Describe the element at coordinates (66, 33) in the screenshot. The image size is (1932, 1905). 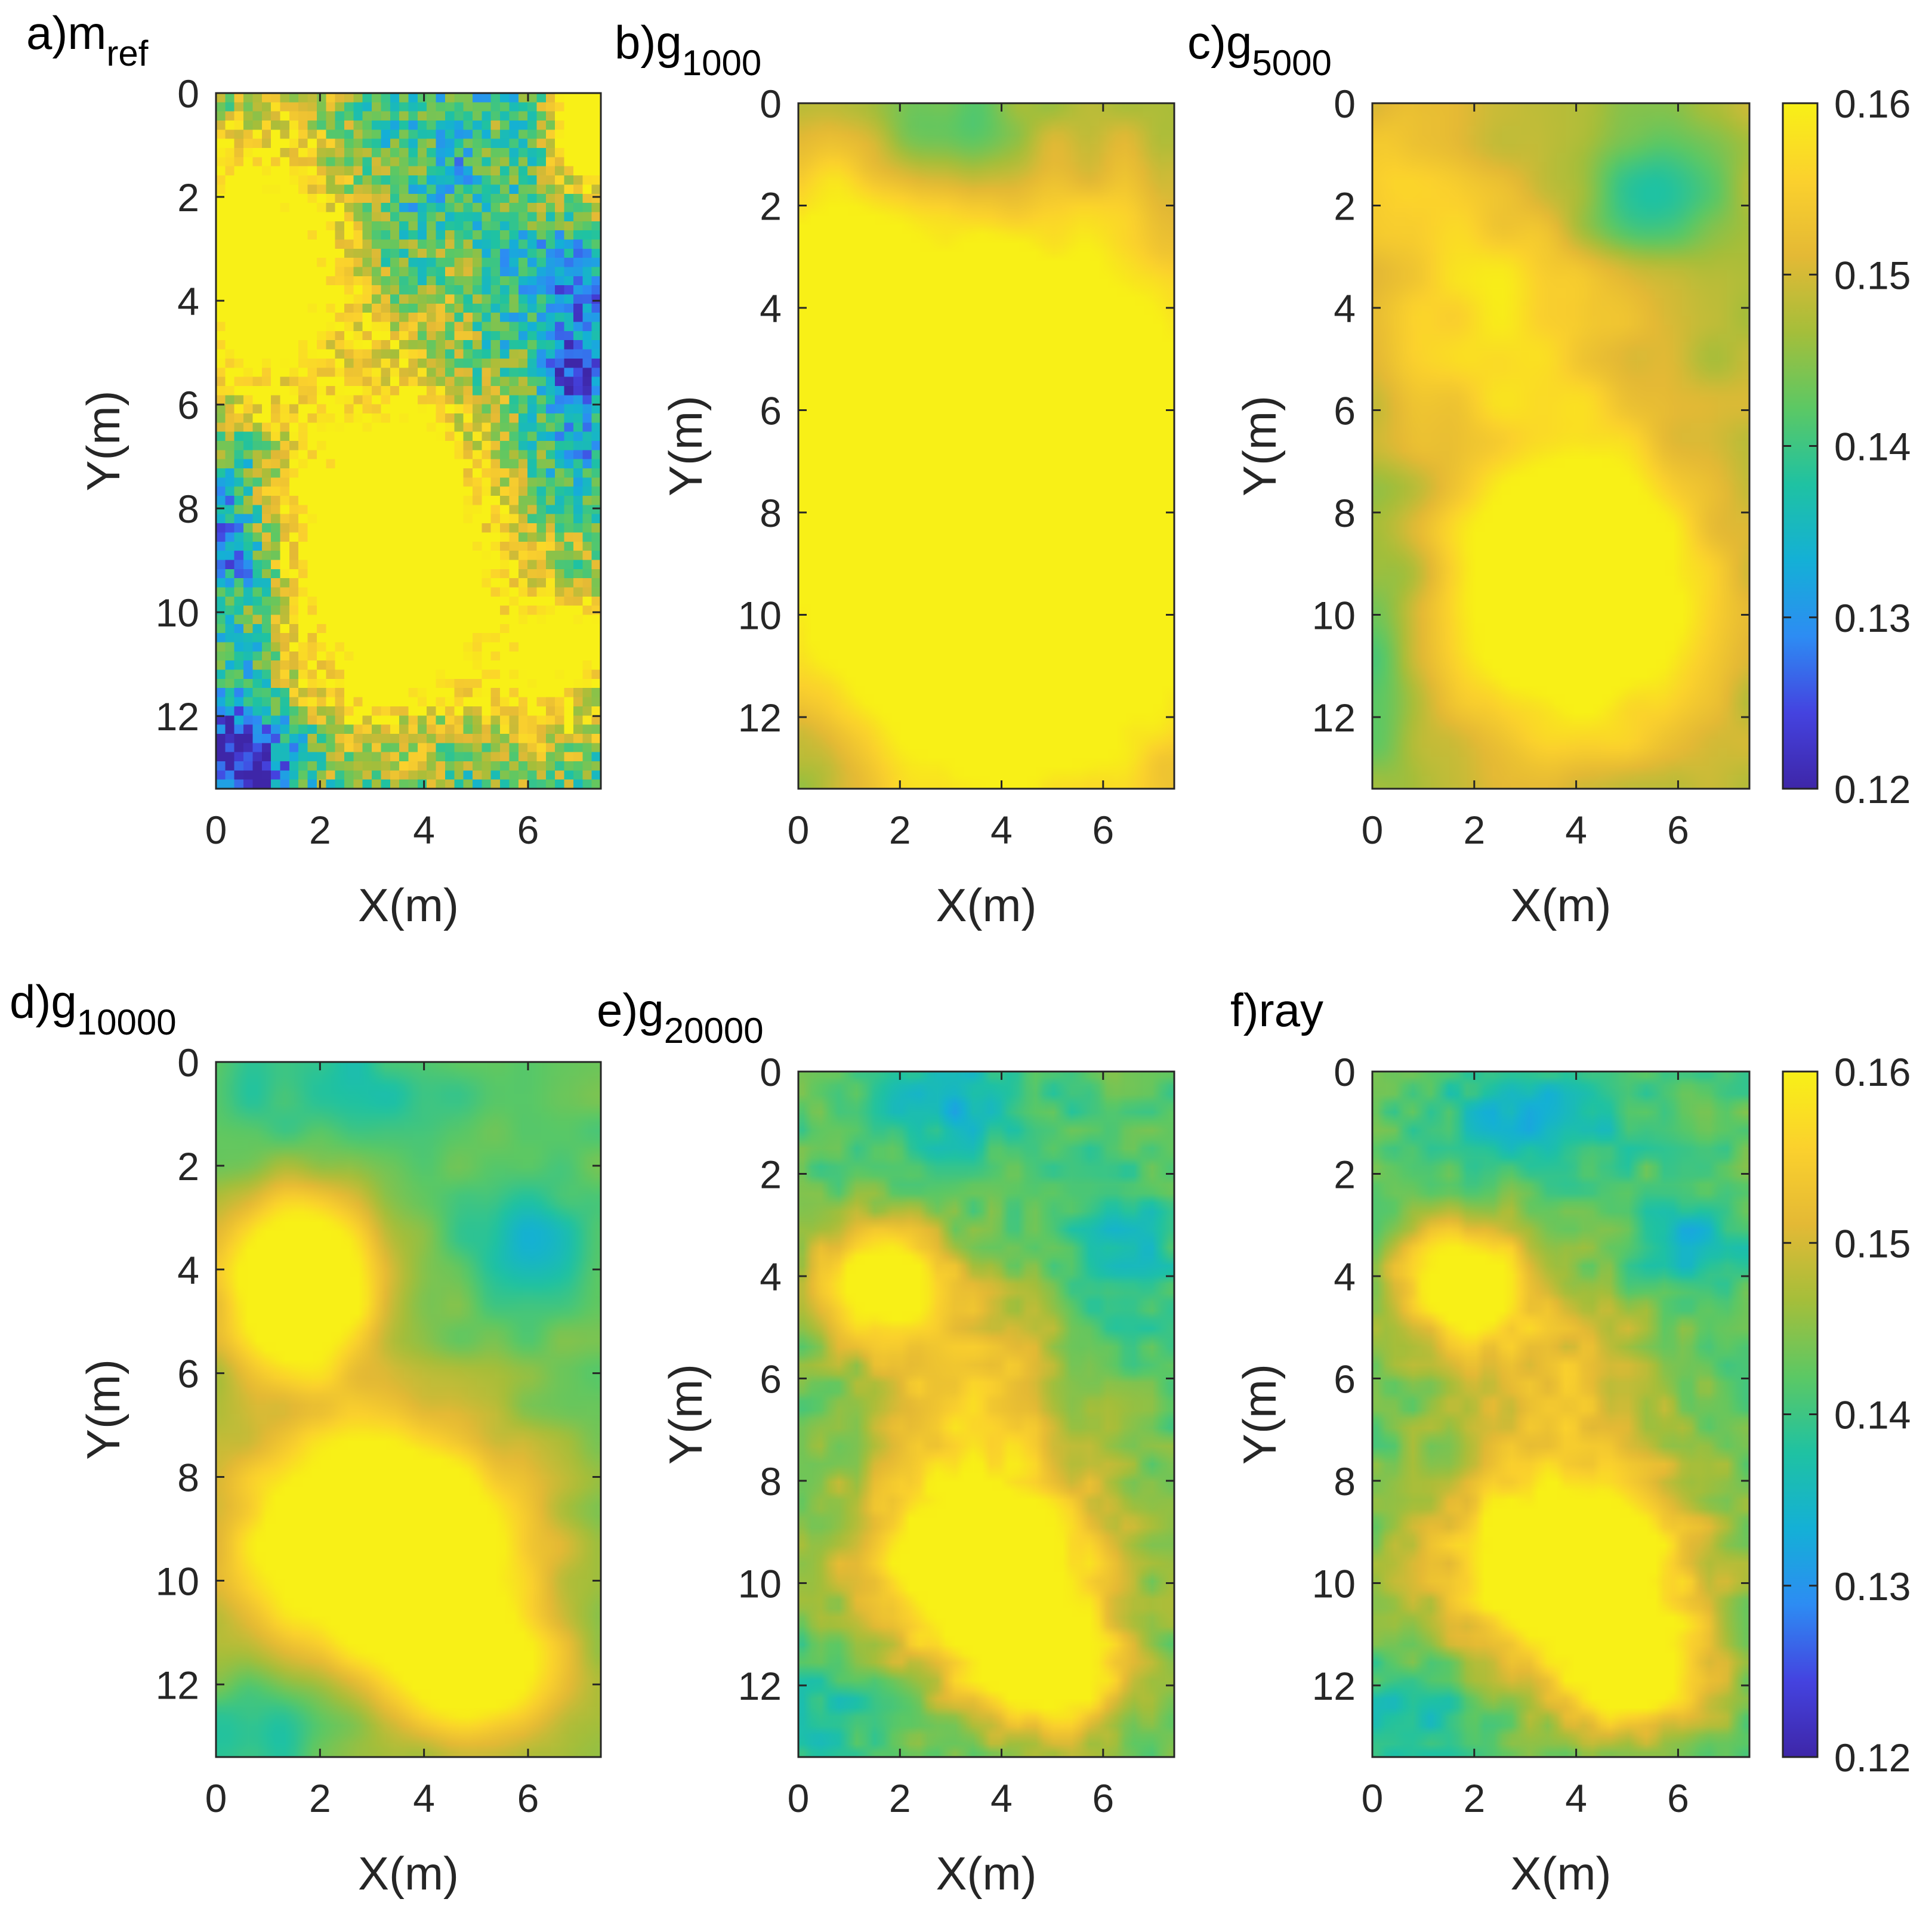
I see `panel-title-main: a)m` at that location.